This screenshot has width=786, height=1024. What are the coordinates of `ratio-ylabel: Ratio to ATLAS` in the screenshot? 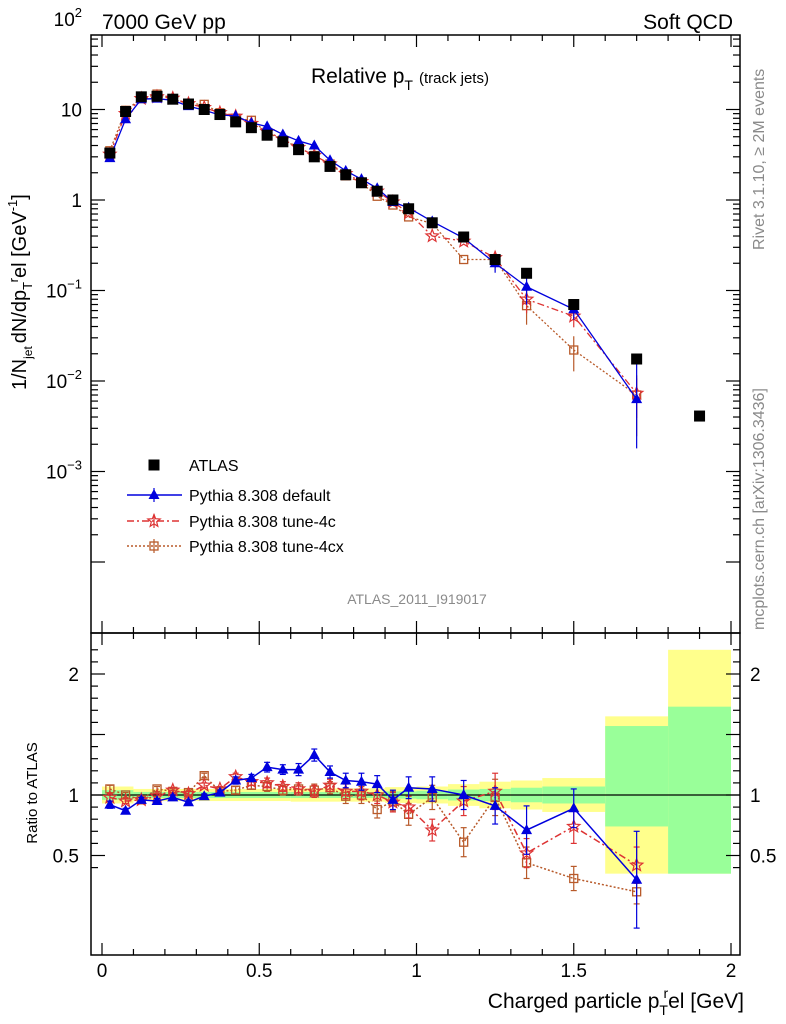 It's located at (32, 792).